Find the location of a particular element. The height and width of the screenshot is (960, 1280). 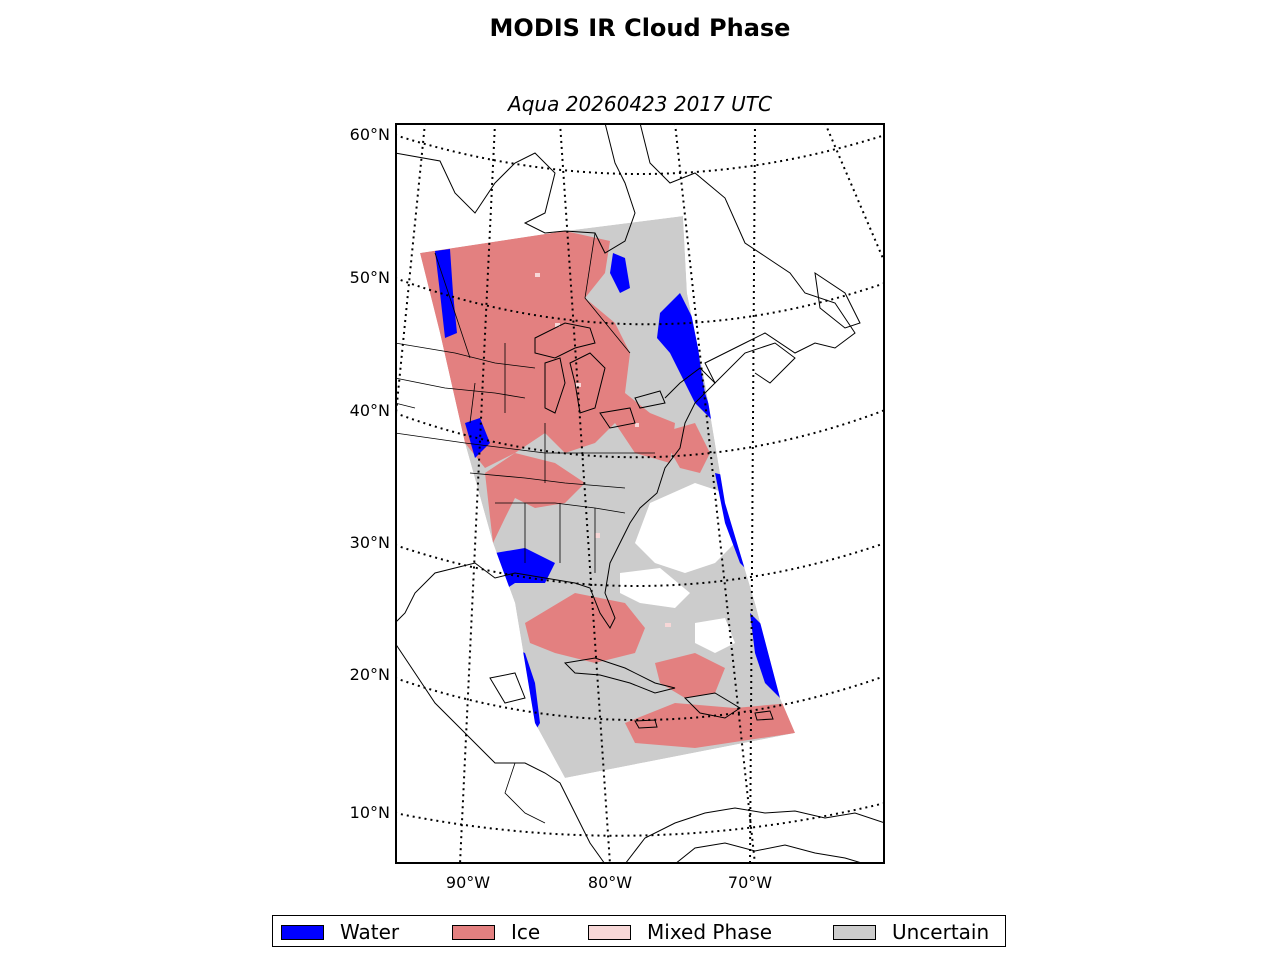

legend-label-mixed-phase: Mixed Phase is located at coordinates (710, 932).